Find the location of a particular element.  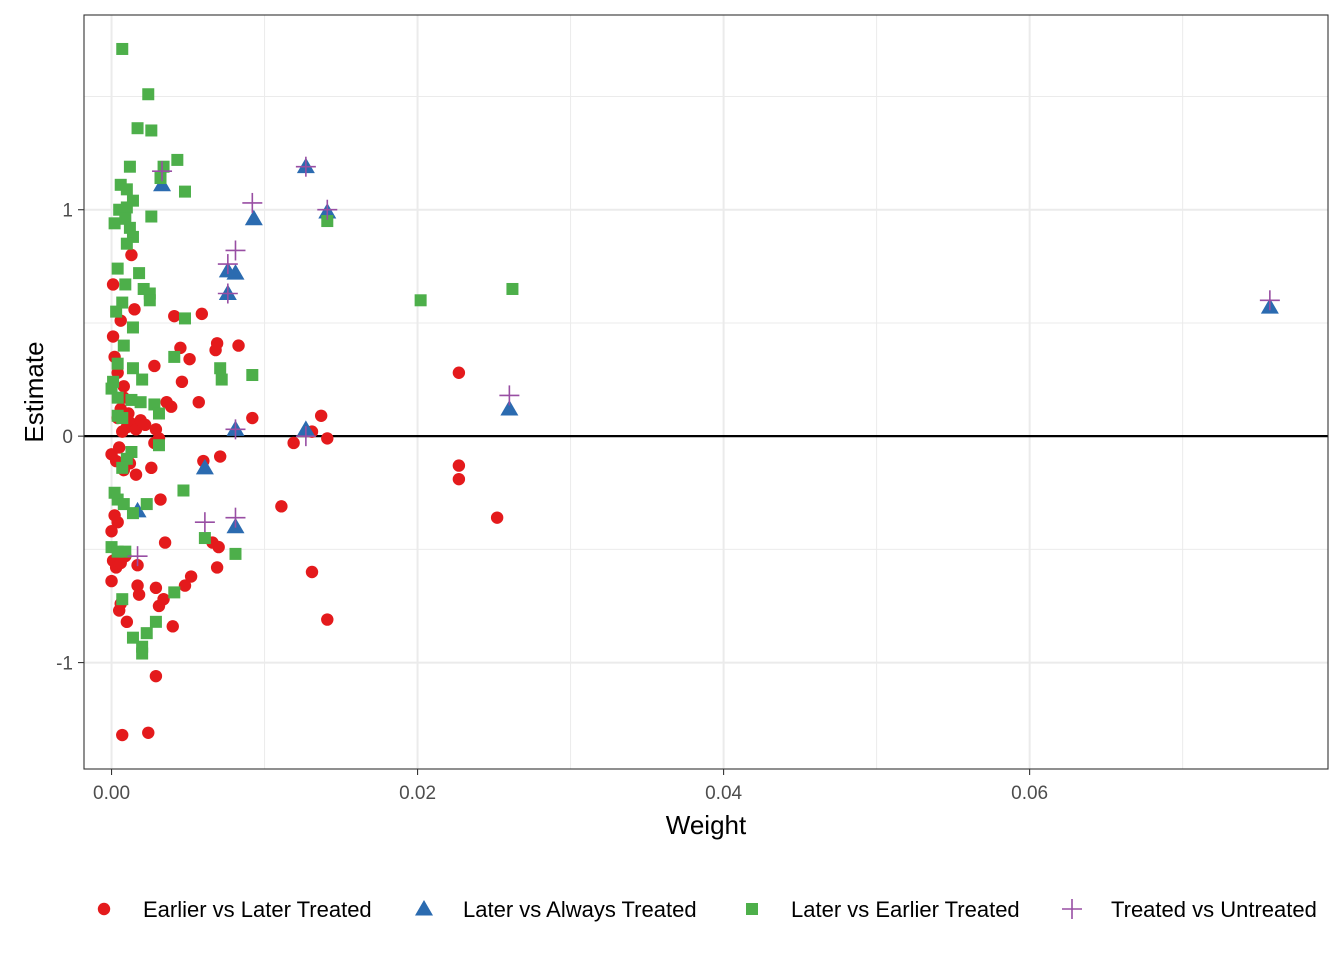

legend-label: Treated vs Untreated is located at coordinates (1214, 909).